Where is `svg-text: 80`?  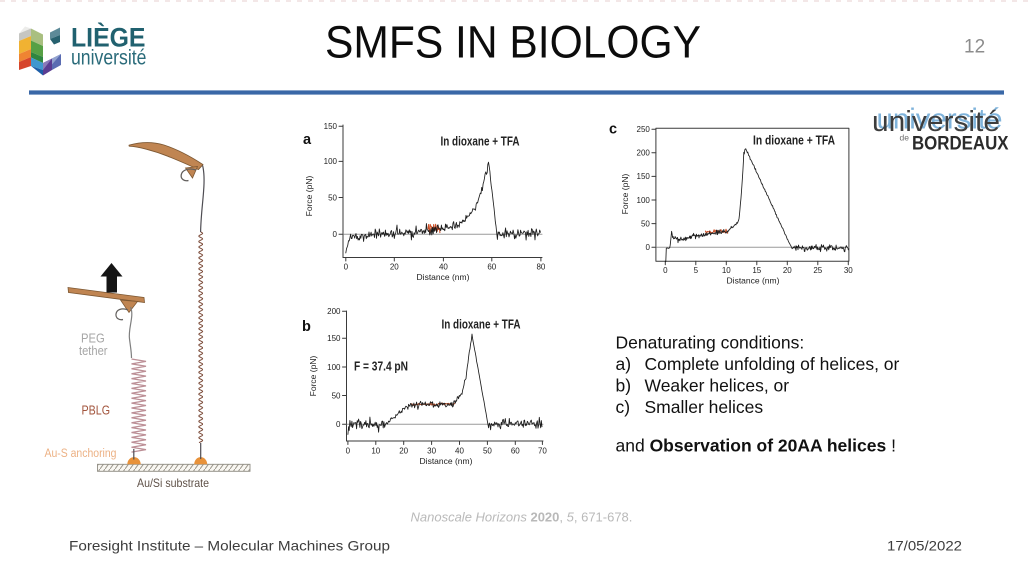 svg-text: 80 is located at coordinates (540, 267).